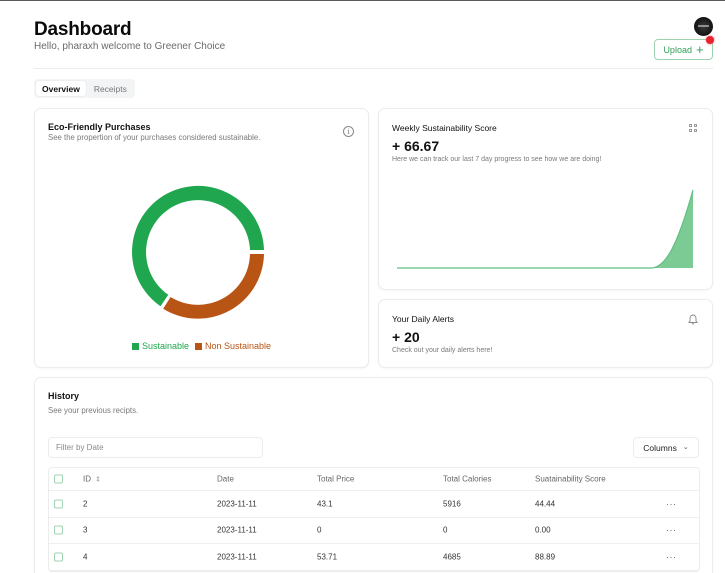 This screenshot has width=725, height=573. Describe the element at coordinates (374, 557) in the screenshot. I see `table-row: 4 2023-11-11 53.71 4685 88.89 ···` at that location.